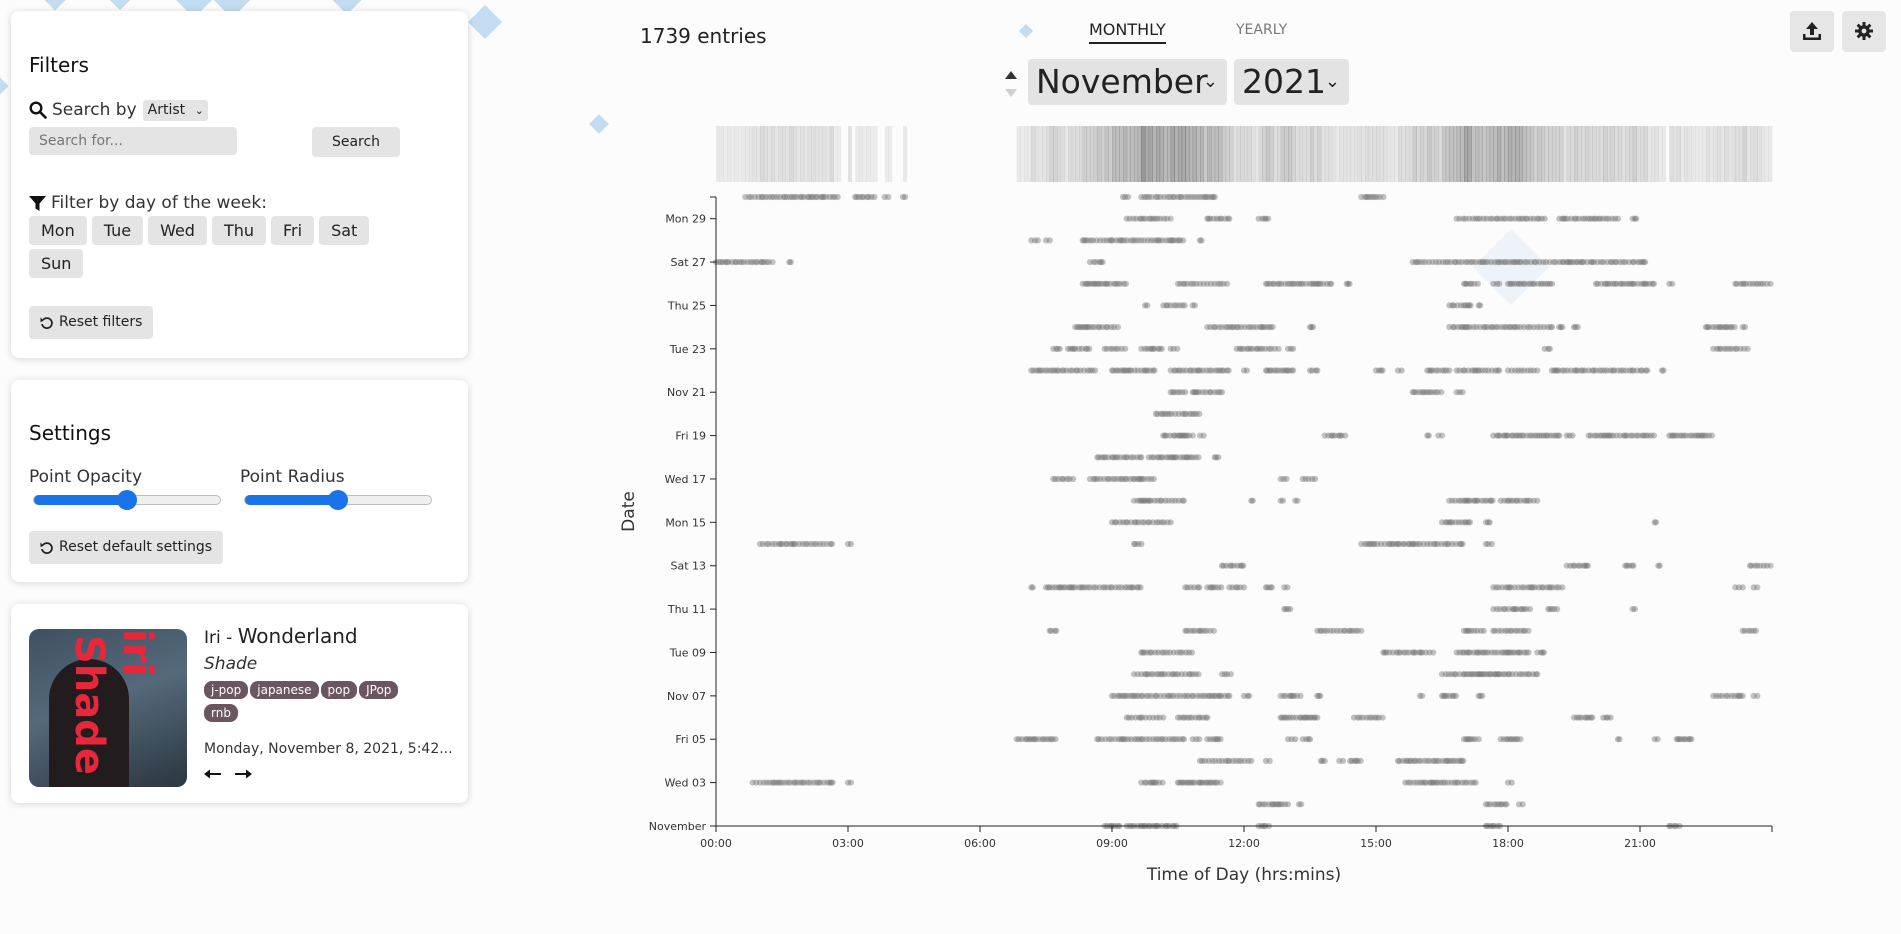 The image size is (1901, 934). I want to click on search-button: Search, so click(356, 142).